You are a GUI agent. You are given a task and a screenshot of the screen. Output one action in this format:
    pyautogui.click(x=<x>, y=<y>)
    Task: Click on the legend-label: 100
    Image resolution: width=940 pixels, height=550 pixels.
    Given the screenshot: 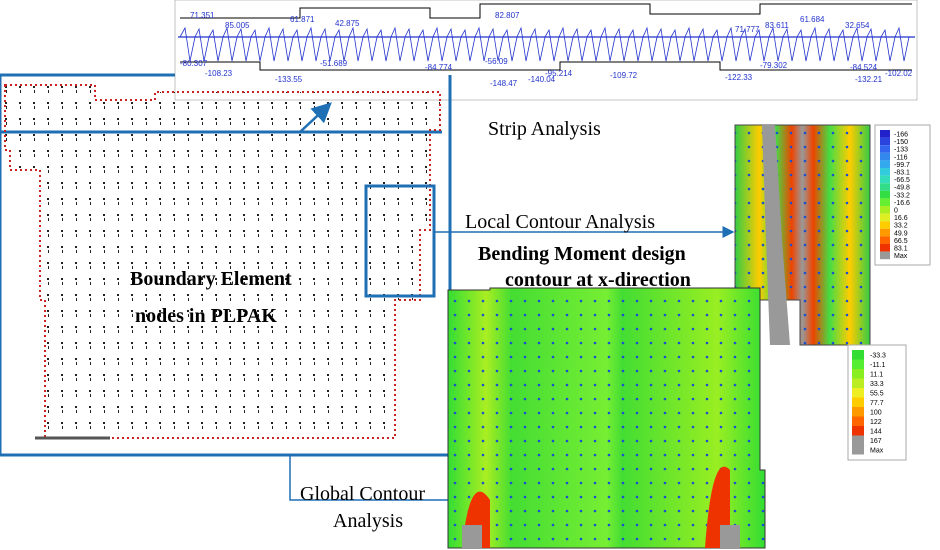 What is the action you would take?
    pyautogui.click(x=876, y=413)
    